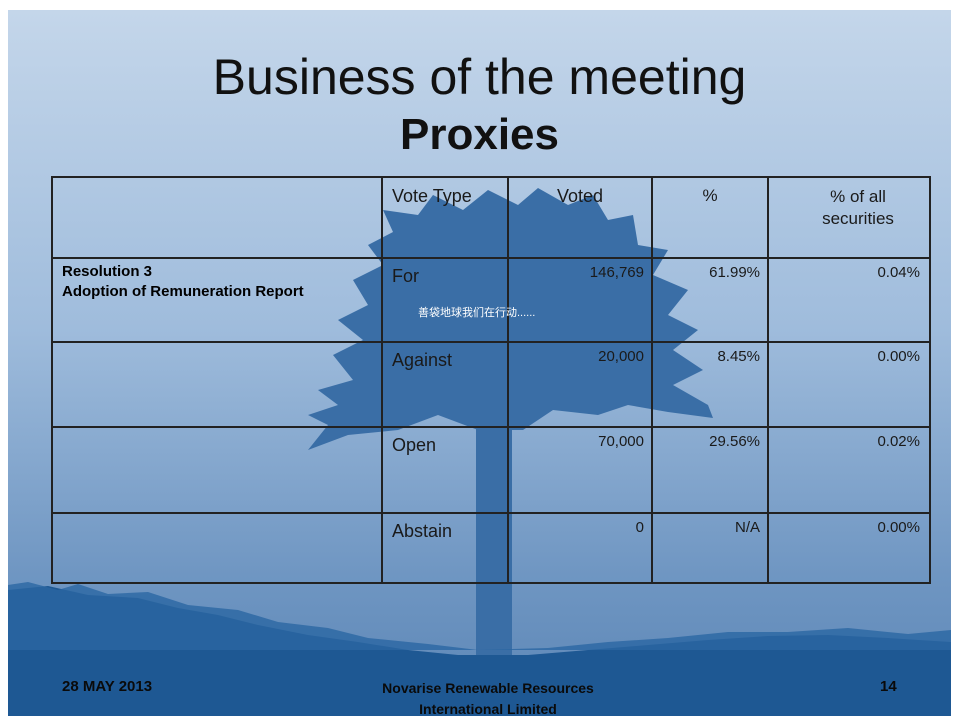 The image size is (959, 724). What do you see at coordinates (898, 272) in the screenshot?
I see `percent-all: 0.04%` at bounding box center [898, 272].